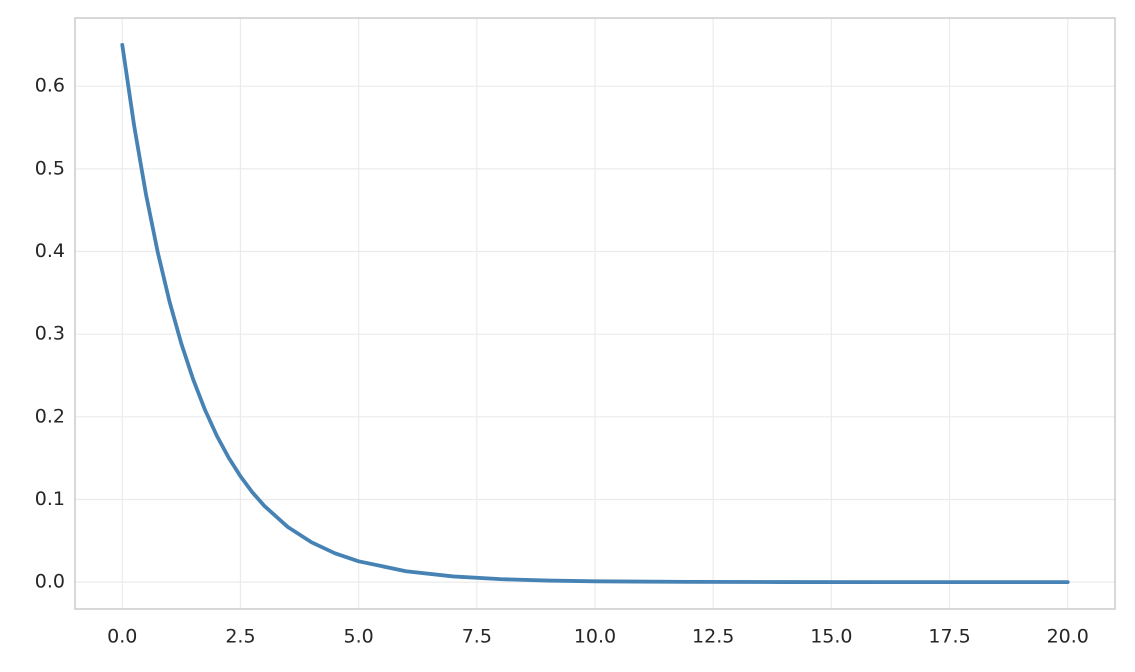  I want to click on x-tick-label: 12.5, so click(713, 637).